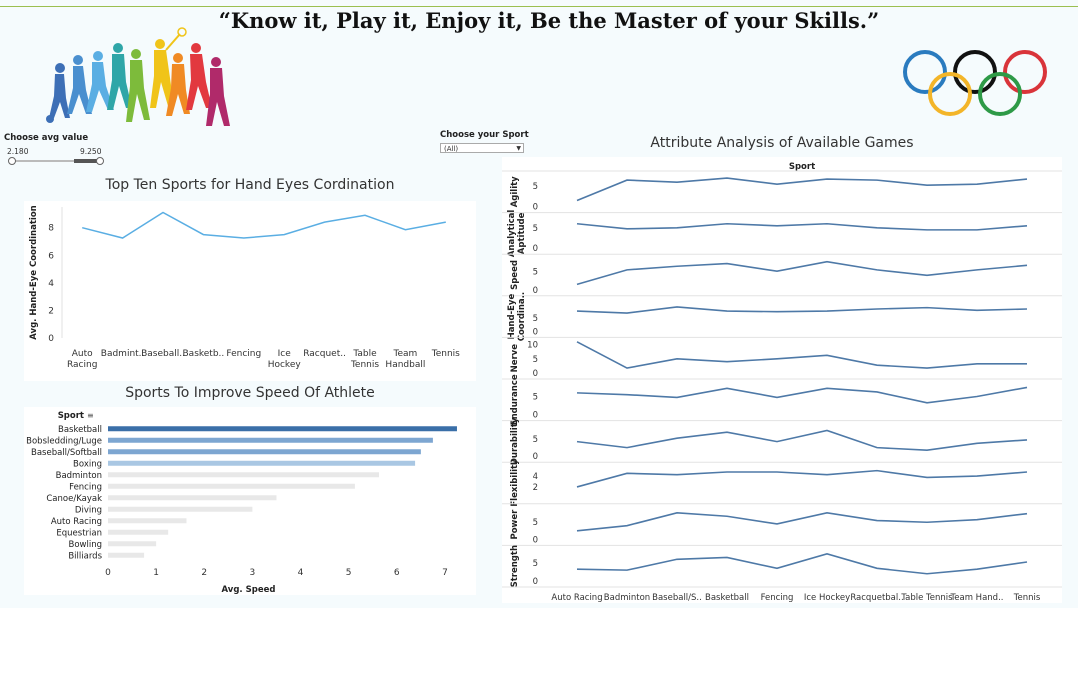  What do you see at coordinates (405, 354) in the screenshot?
I see `x-tick-label: Team` at bounding box center [405, 354].